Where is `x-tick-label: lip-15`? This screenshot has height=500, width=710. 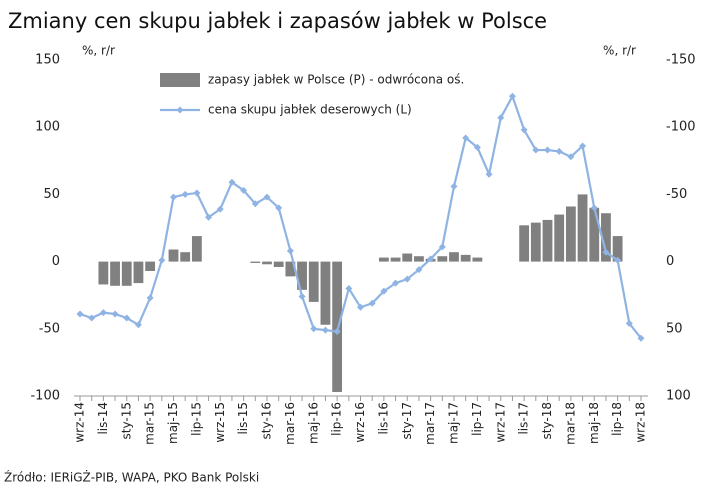
x-tick-label: lip-15 is located at coordinates (196, 419).